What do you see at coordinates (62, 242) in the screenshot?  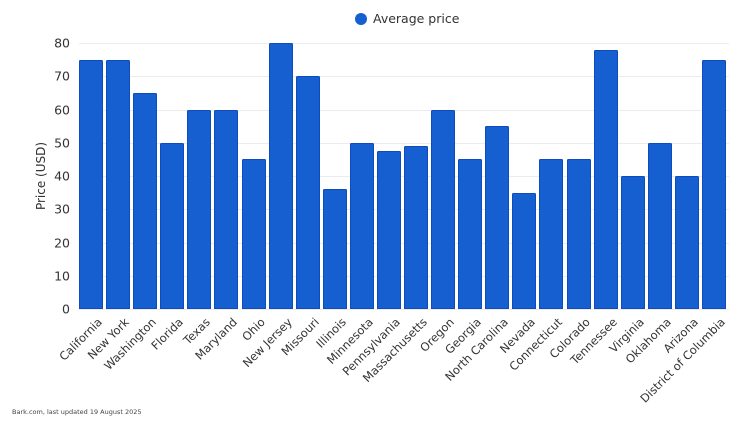 I see `y-tick-label: 20` at bounding box center [62, 242].